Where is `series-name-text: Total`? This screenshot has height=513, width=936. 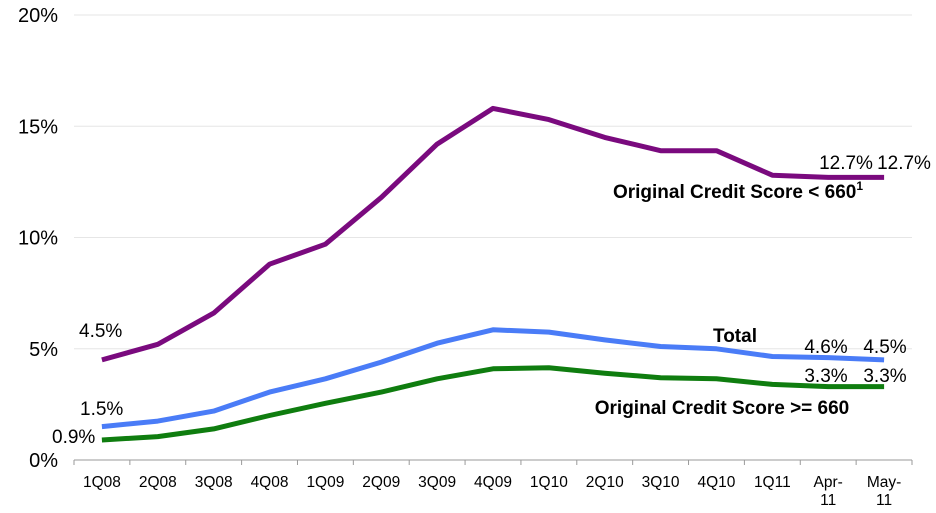
series-name-text: Total is located at coordinates (735, 336).